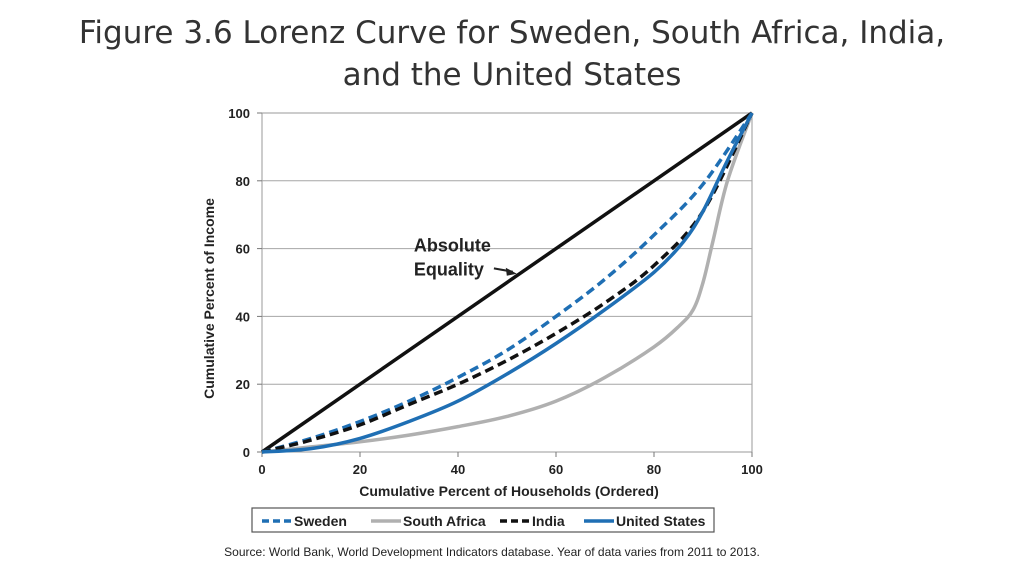  I want to click on y-tick-label-60: 60, so click(243, 249).